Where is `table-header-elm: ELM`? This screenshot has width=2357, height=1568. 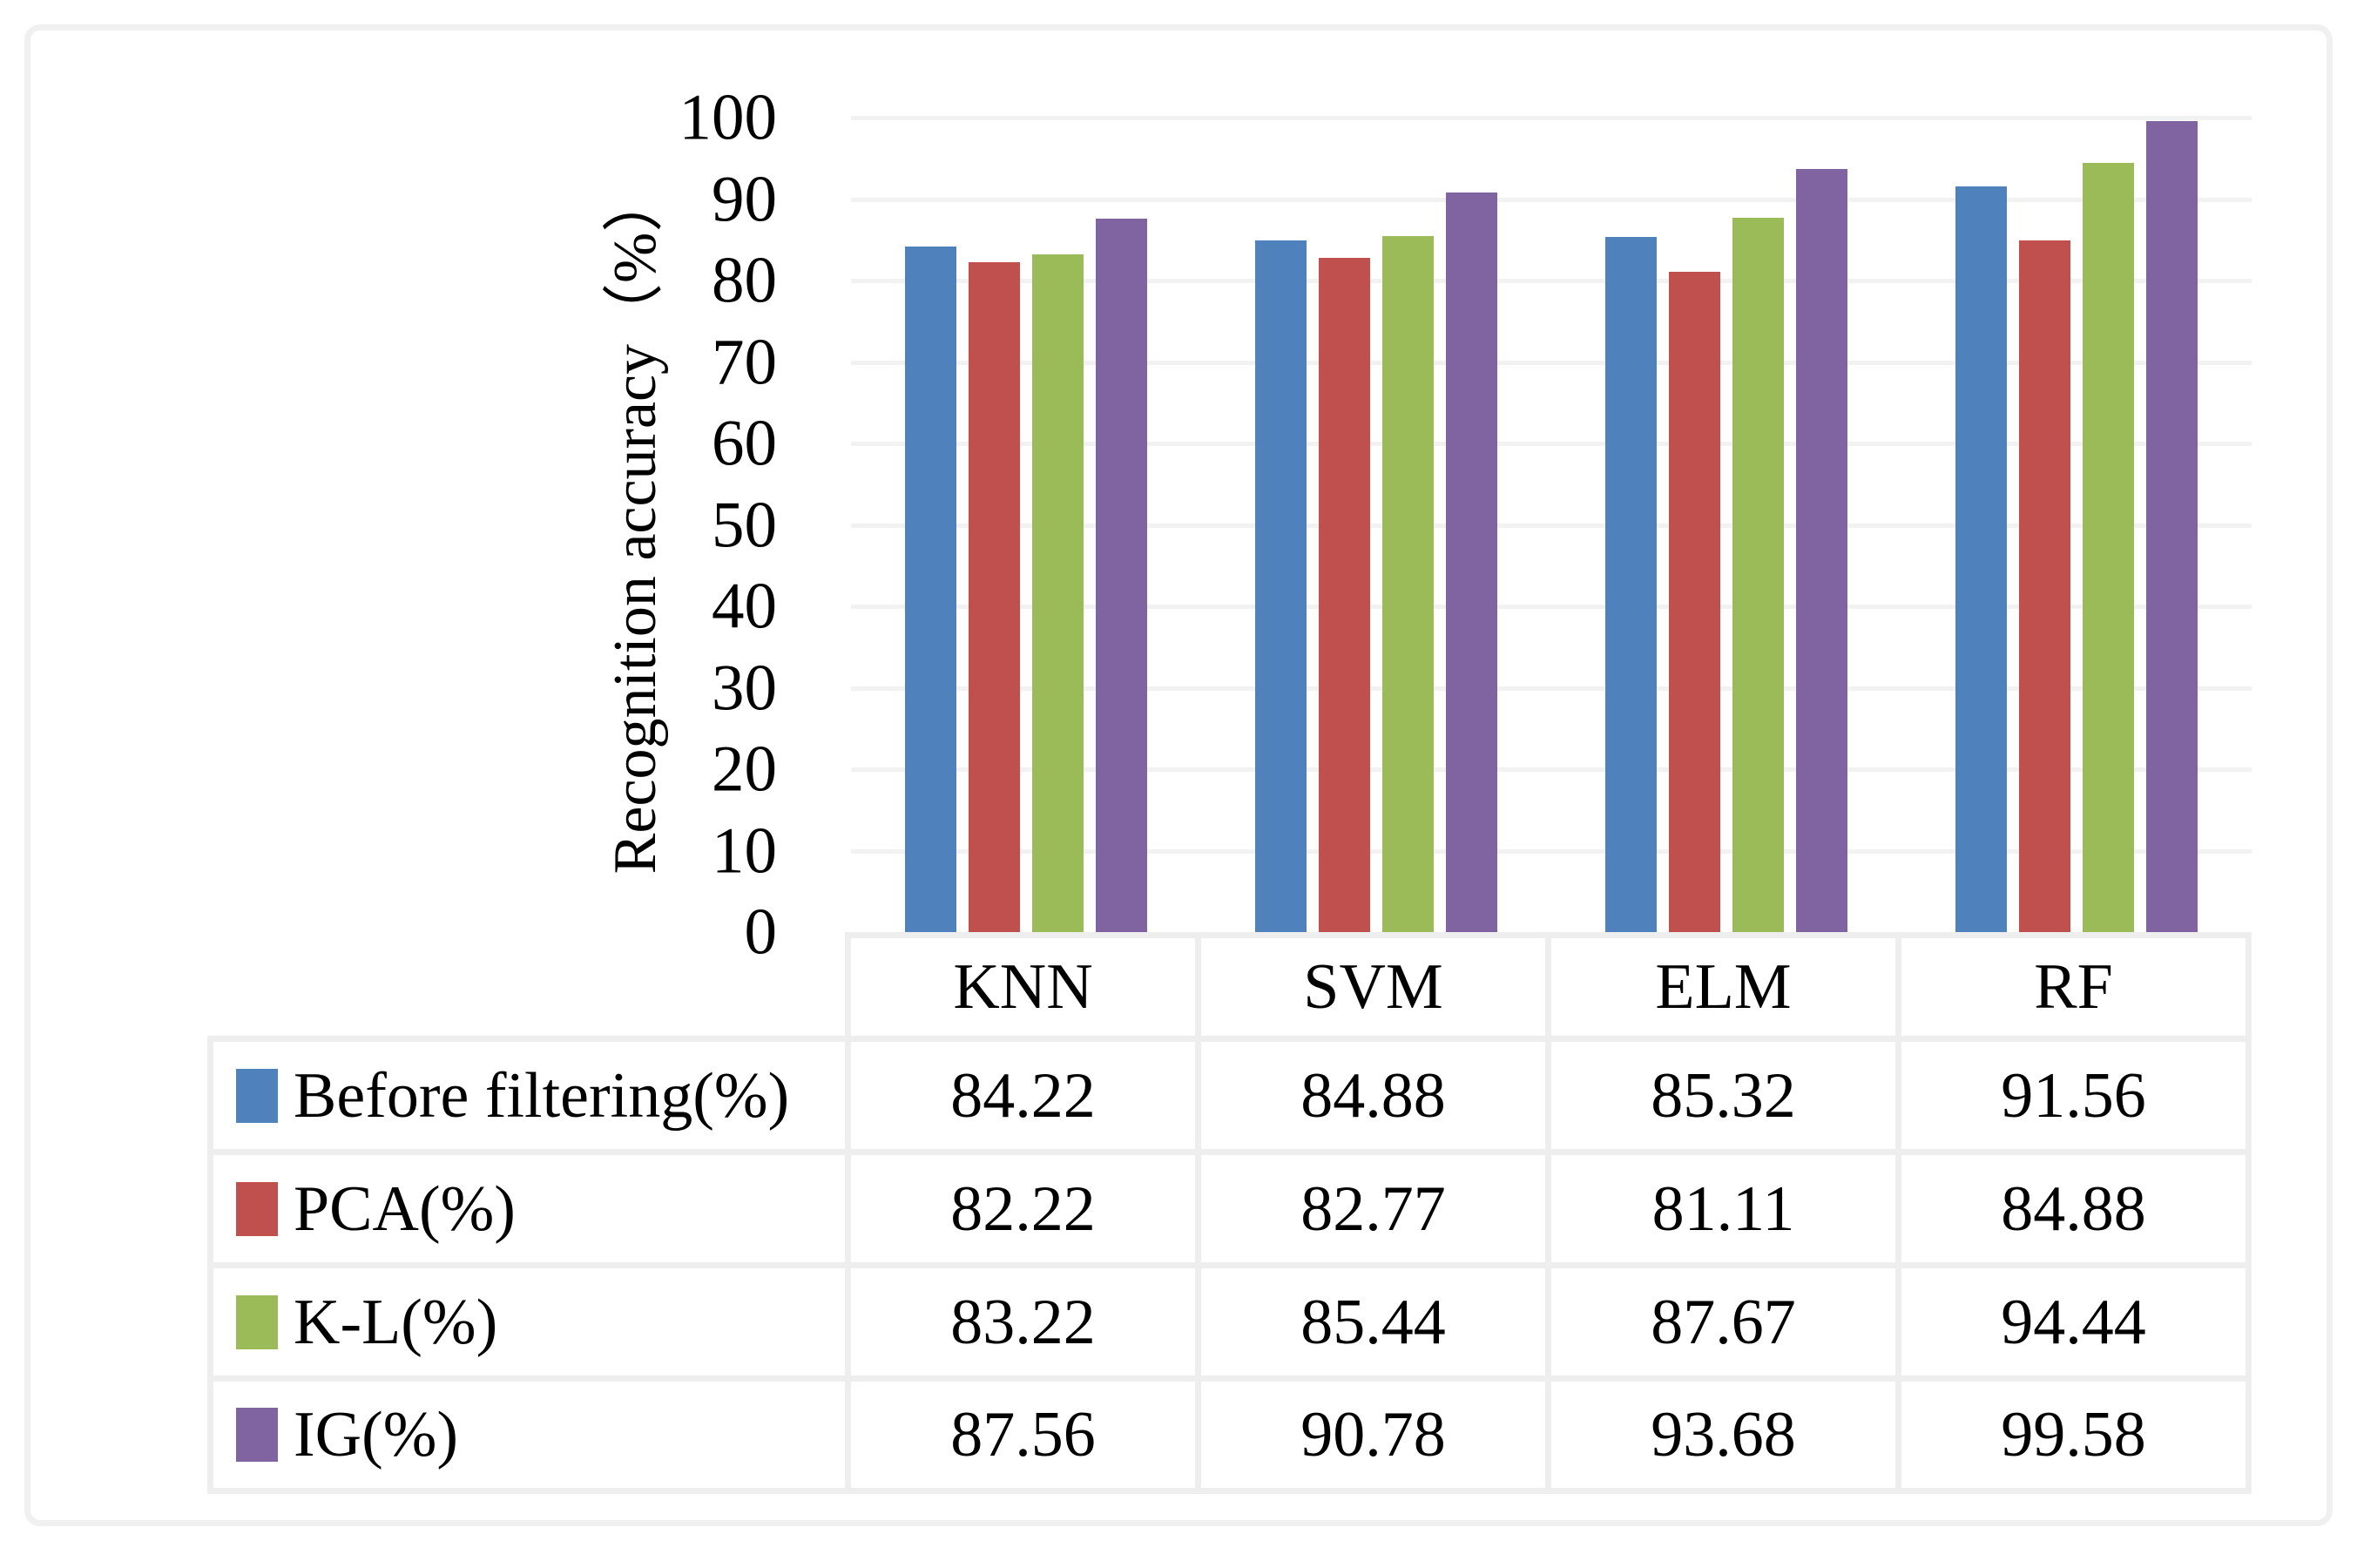
table-header-elm: ELM is located at coordinates (1726, 987).